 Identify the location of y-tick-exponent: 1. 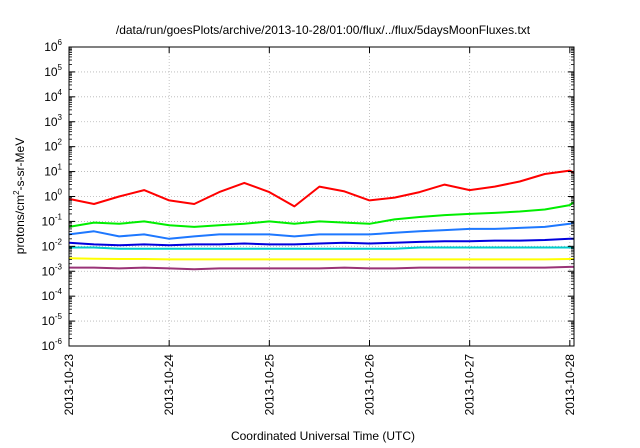
(60, 167).